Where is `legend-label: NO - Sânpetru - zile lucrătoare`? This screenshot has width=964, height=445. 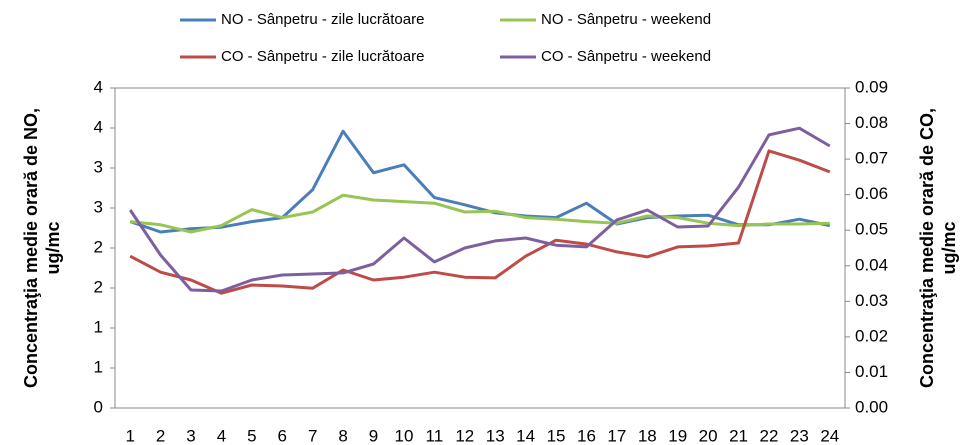
legend-label: NO - Sânpetru - zile lucrătoare is located at coordinates (322, 19).